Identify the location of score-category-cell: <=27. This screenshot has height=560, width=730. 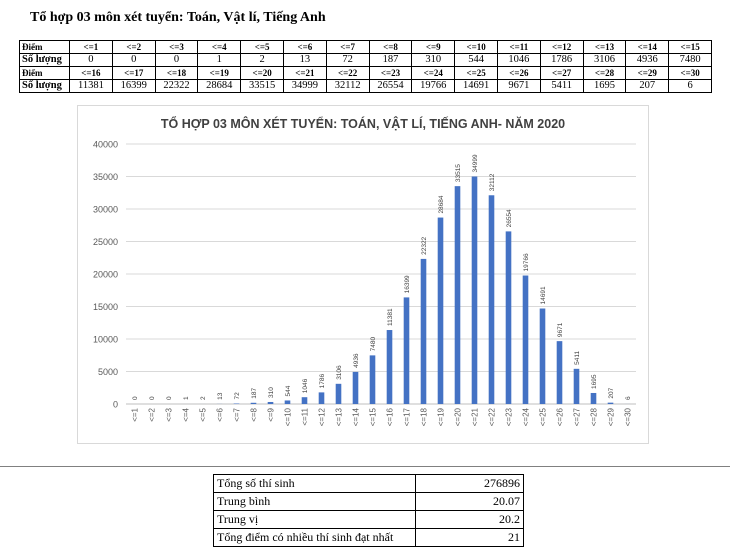
(561, 73).